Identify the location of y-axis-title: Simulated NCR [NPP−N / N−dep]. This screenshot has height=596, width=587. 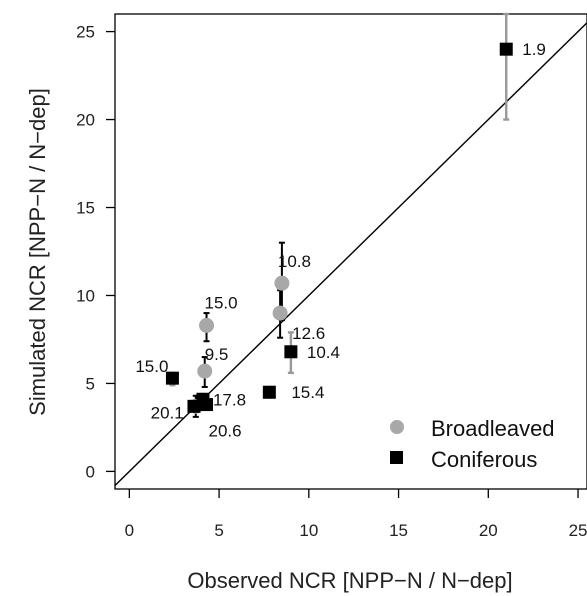
(37, 252).